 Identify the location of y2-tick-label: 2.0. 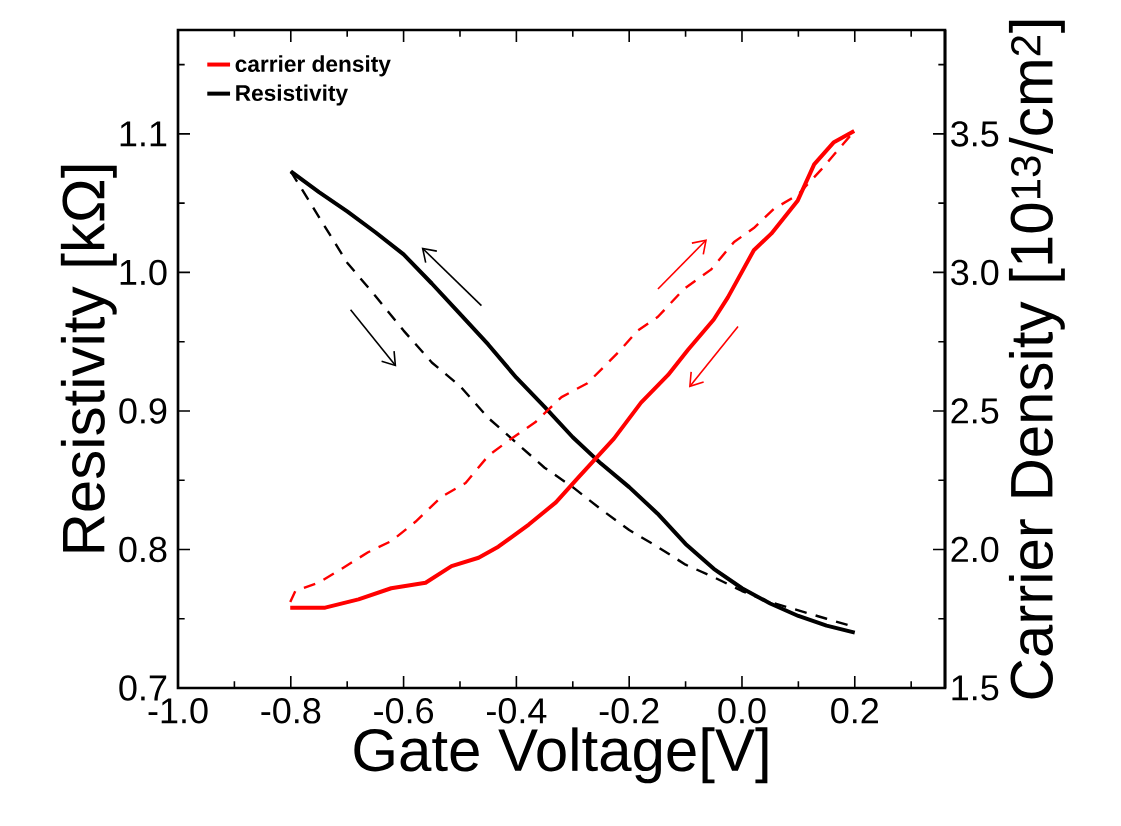
(975, 549).